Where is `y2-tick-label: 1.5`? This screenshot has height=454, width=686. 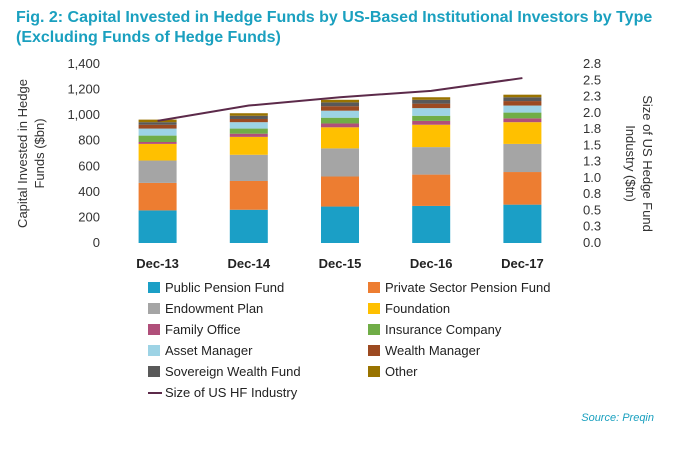 y2-tick-label: 1.5 is located at coordinates (592, 144).